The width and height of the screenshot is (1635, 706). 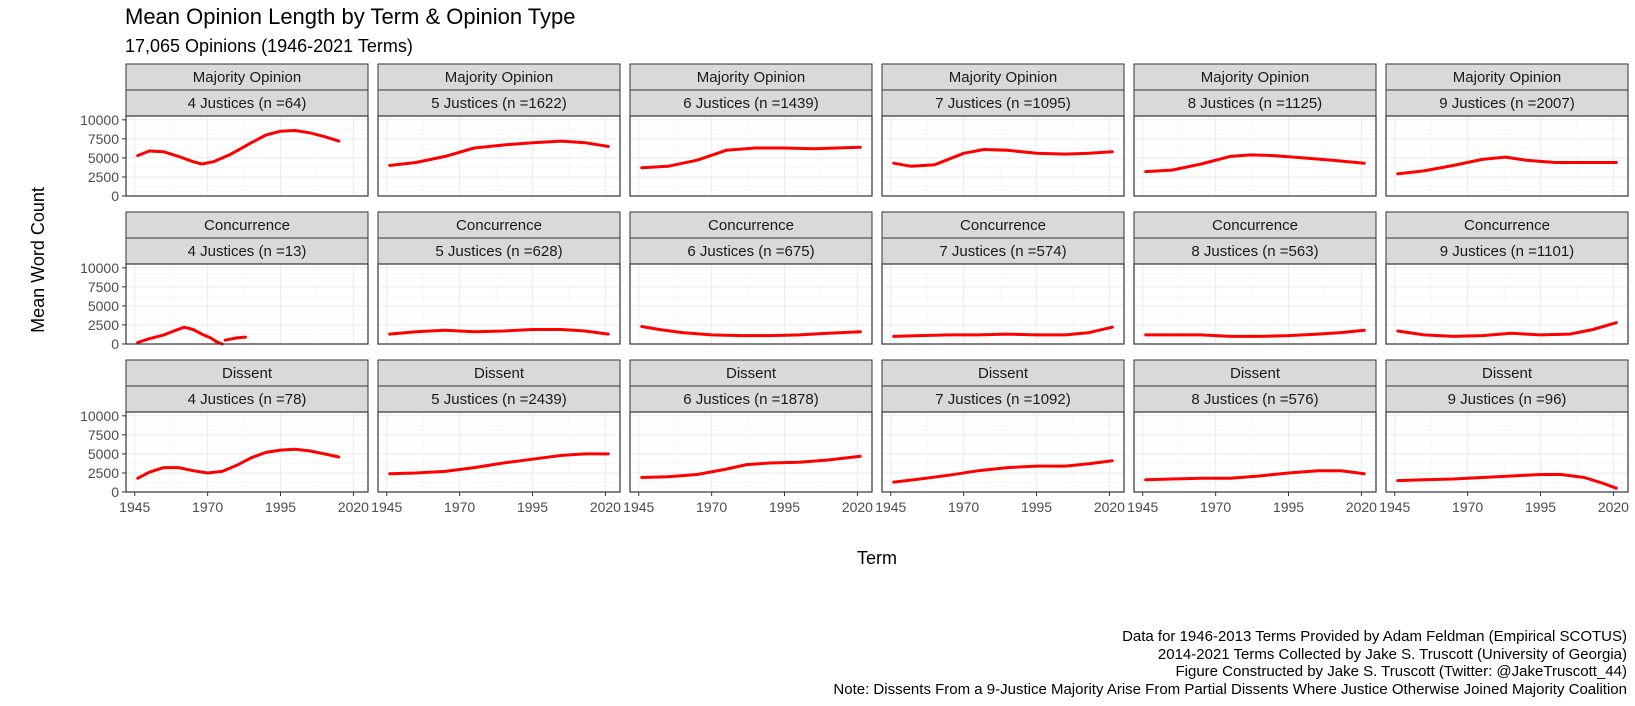 What do you see at coordinates (1507, 130) in the screenshot?
I see `panel-0-5: Majority Opinion 9 Justices (n =2007)` at bounding box center [1507, 130].